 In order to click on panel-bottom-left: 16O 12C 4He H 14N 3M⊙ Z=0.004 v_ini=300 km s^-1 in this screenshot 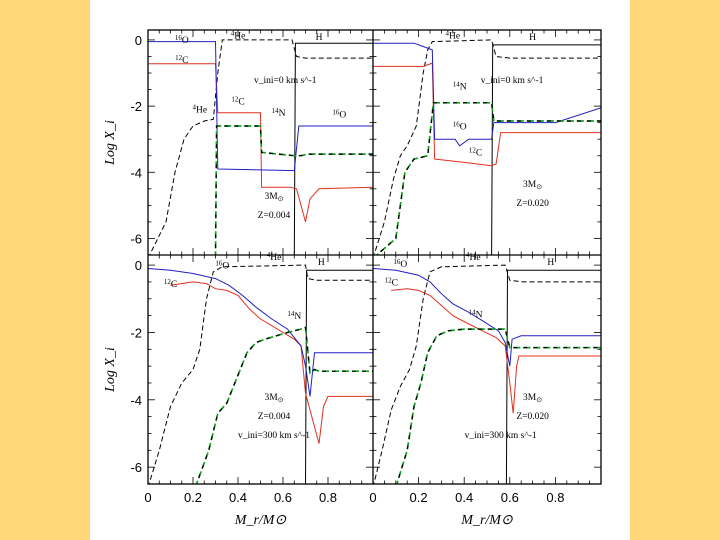, I will do `click(260, 367)`.